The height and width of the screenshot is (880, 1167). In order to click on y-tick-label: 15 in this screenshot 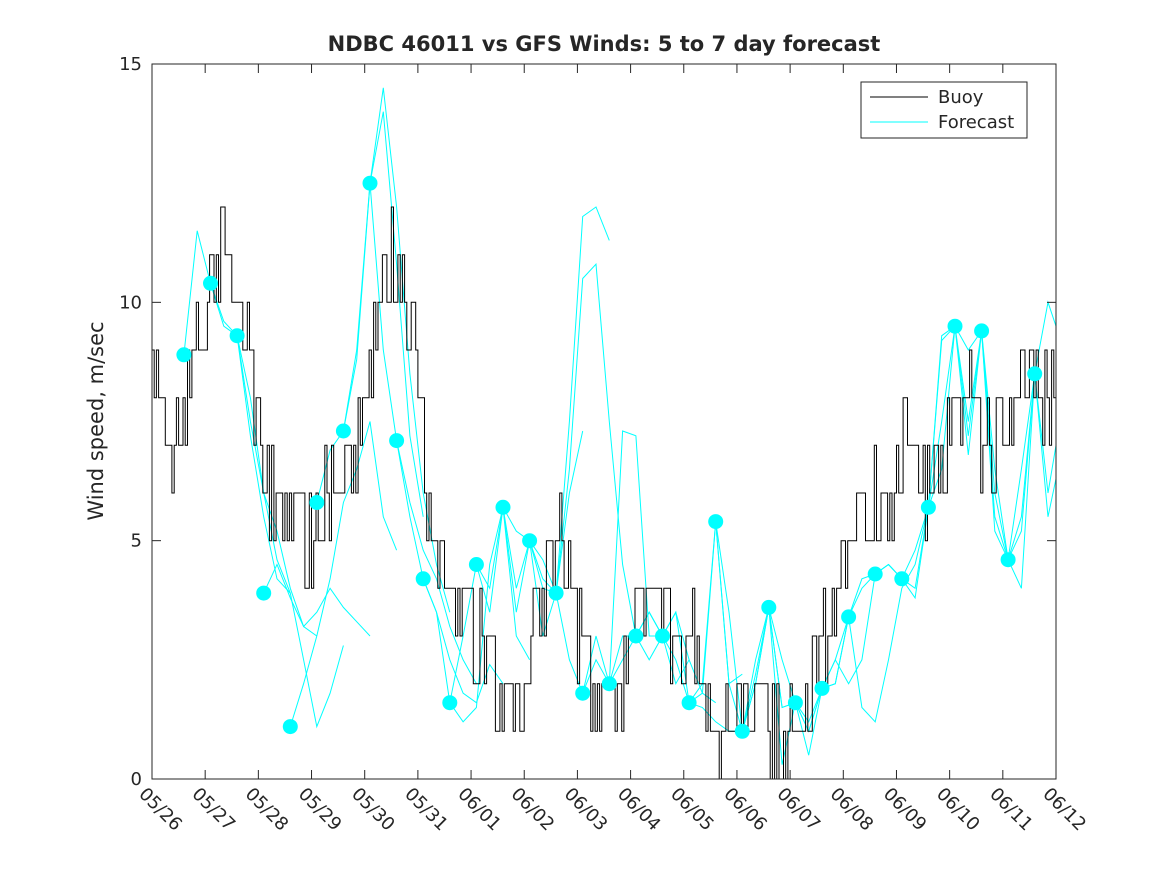, I will do `click(130, 64)`.